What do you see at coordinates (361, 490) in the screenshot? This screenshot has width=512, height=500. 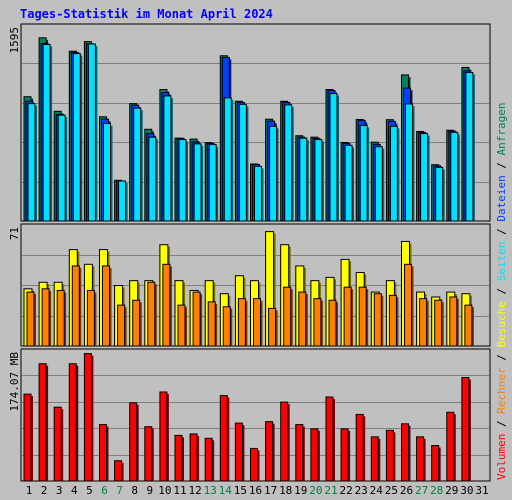 I see `day-label: 23` at bounding box center [361, 490].